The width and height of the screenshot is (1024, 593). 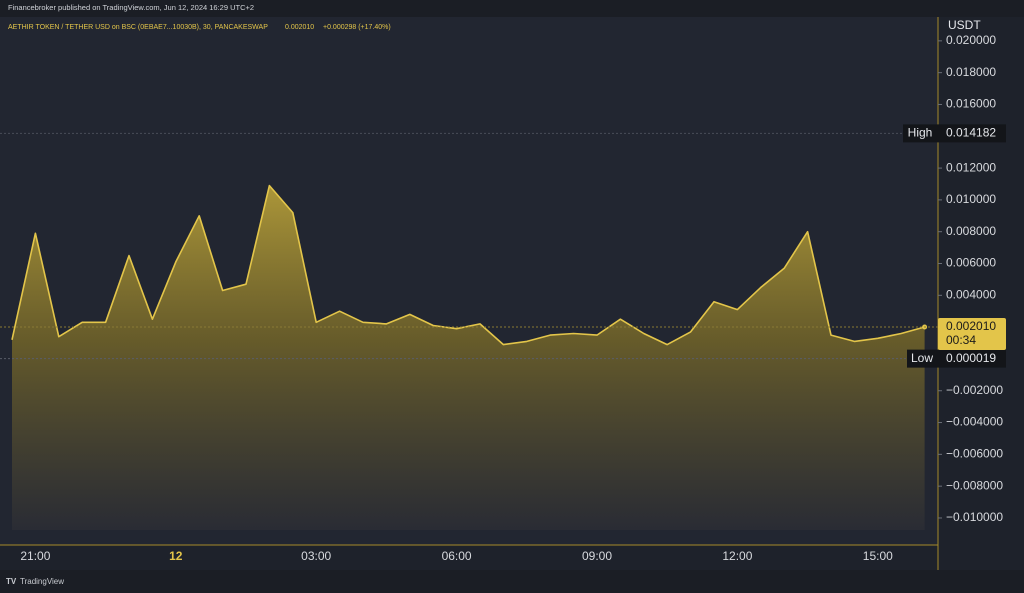 I want to click on legend-price: 0.002010, so click(x=299, y=27).